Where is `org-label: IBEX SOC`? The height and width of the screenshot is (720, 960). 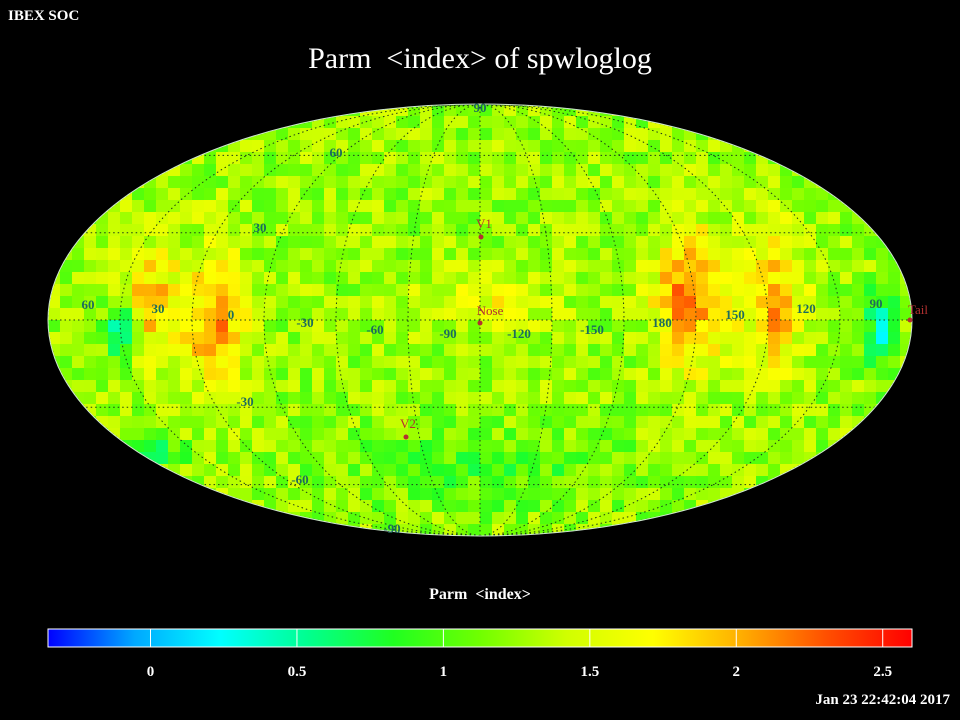
org-label: IBEX SOC is located at coordinates (44, 16).